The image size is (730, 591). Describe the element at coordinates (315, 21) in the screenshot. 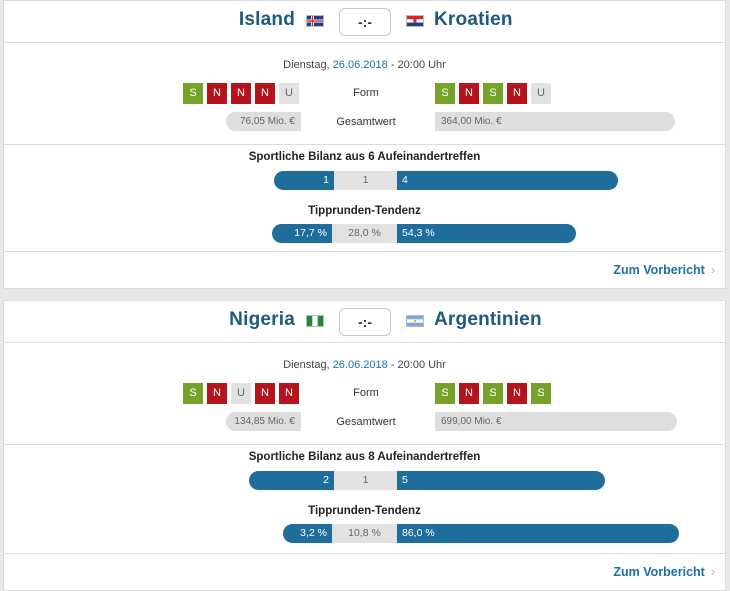

I see `iceland-flag-icon` at that location.